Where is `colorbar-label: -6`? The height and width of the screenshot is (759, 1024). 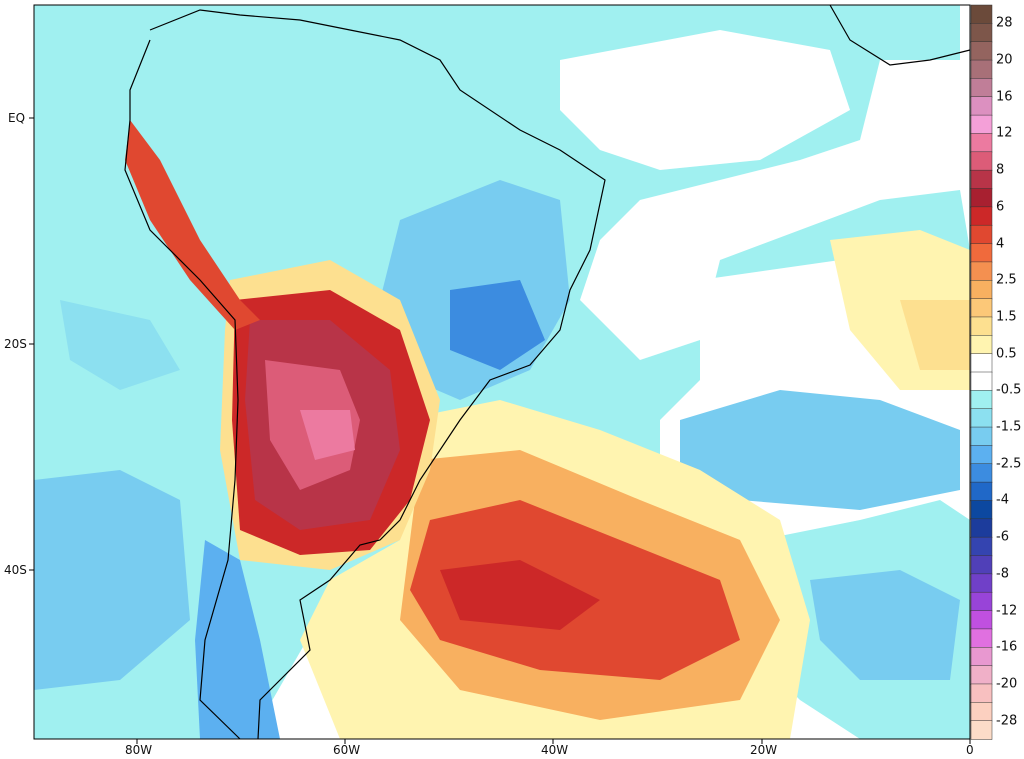 colorbar-label: -6 is located at coordinates (1002, 537).